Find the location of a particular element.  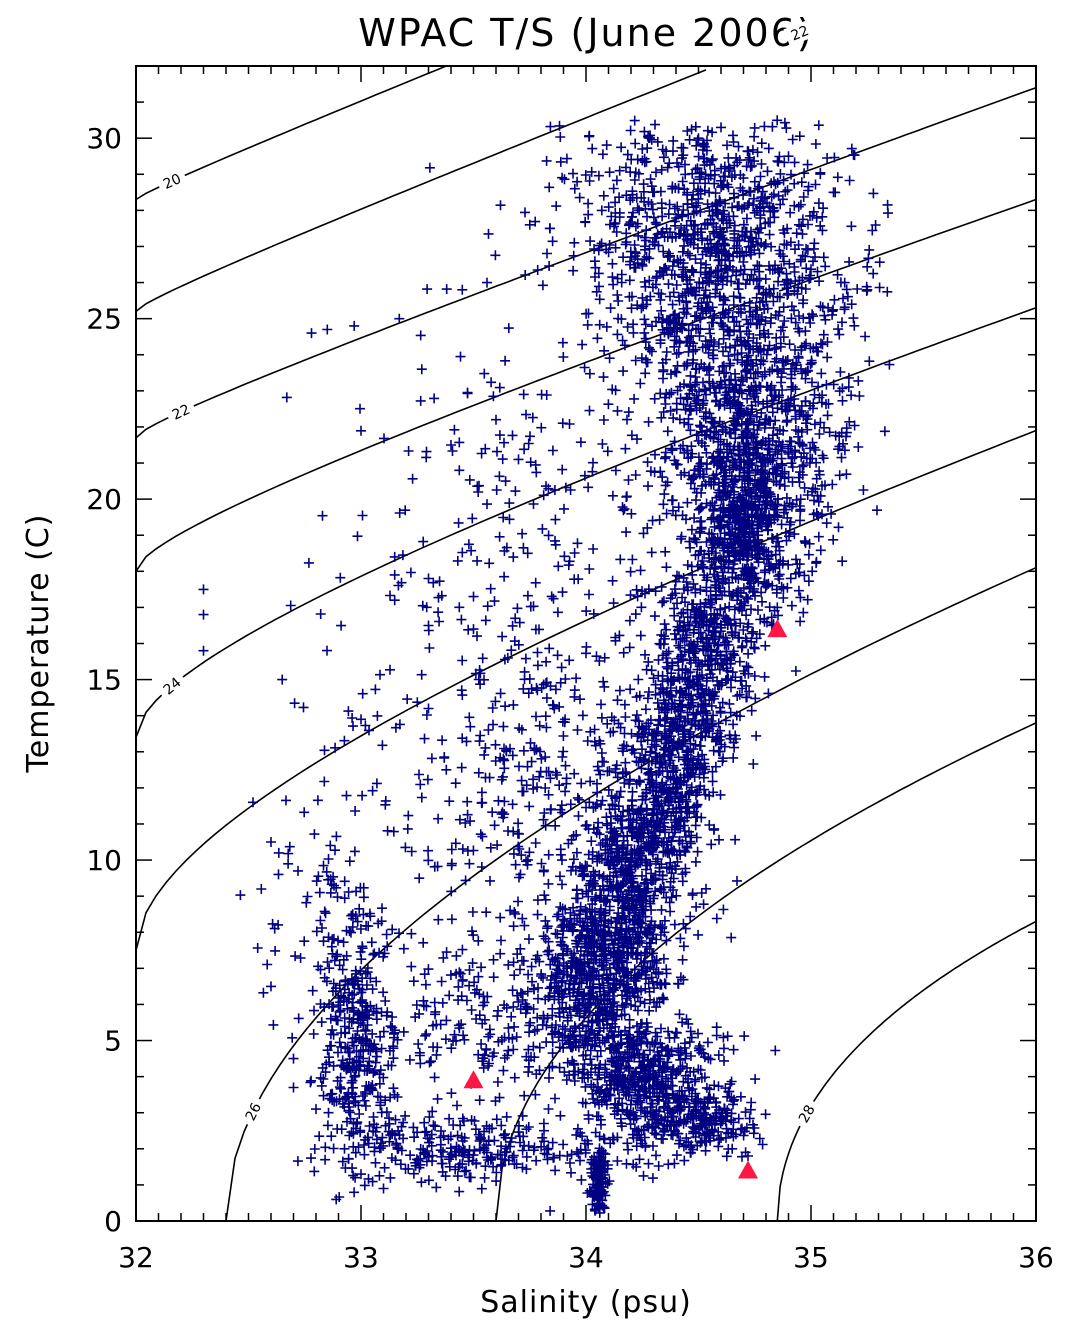

contour-label: 22 is located at coordinates (800, 33).